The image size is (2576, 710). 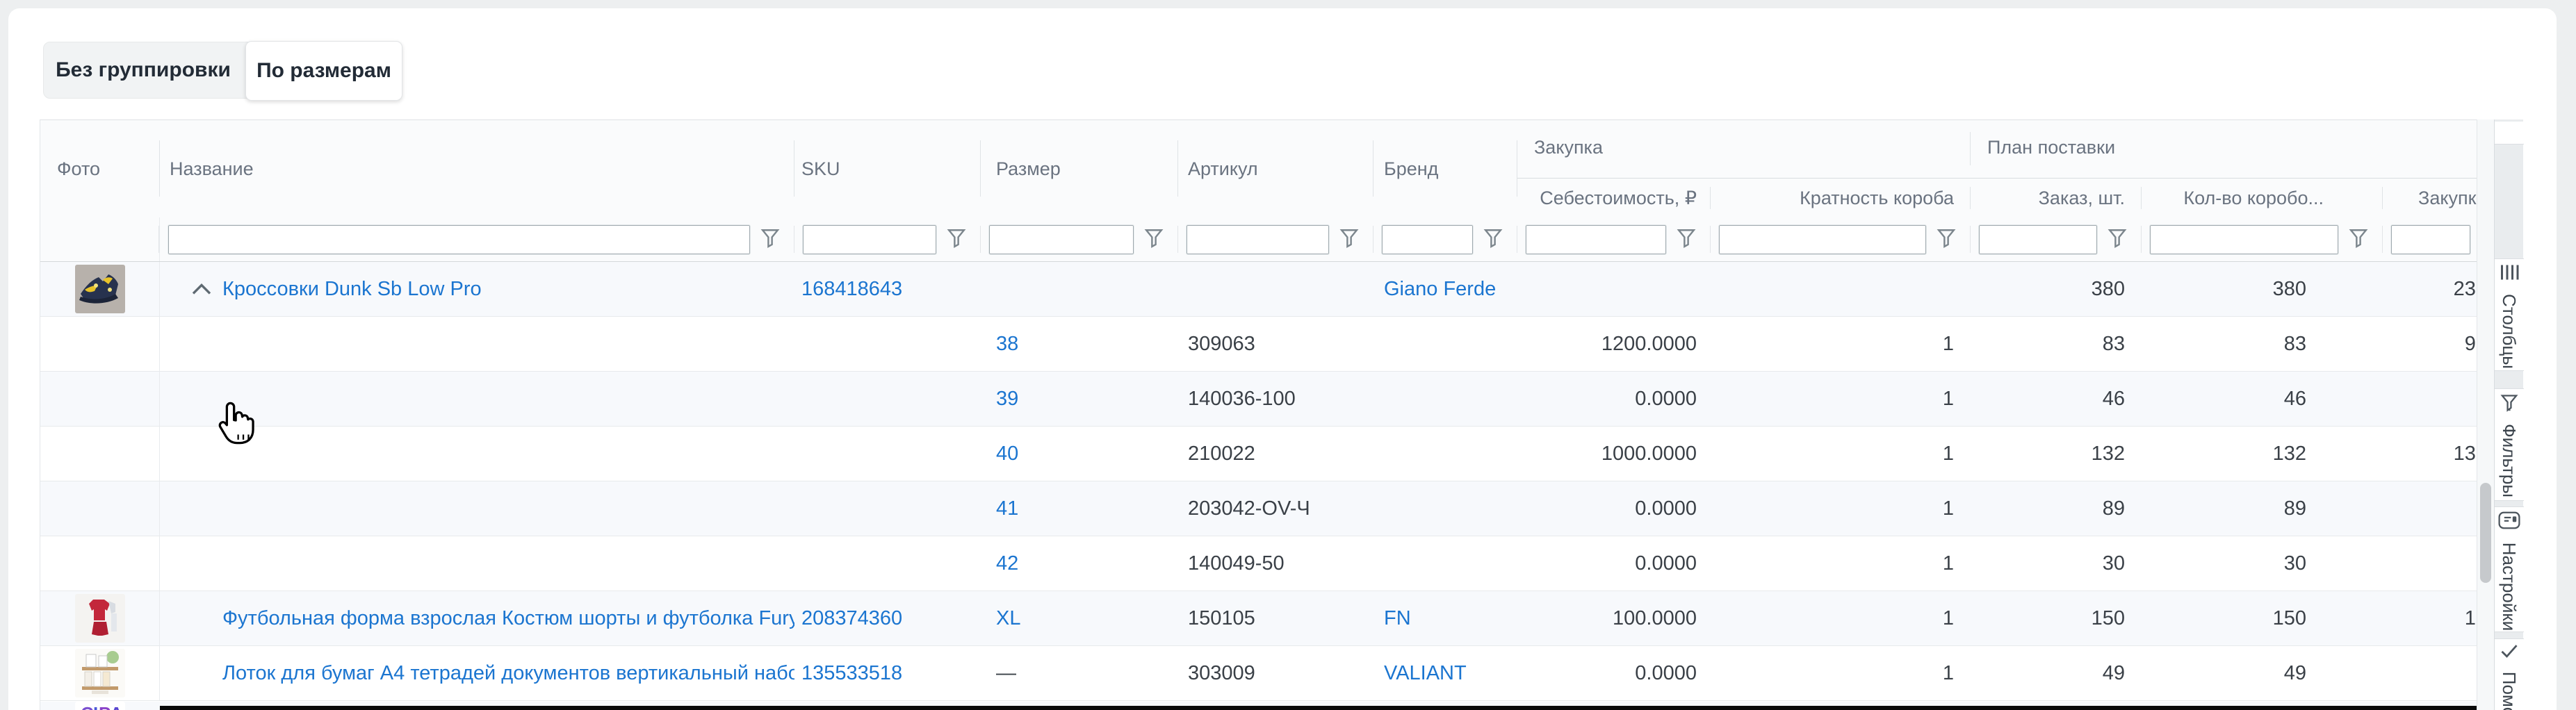 What do you see at coordinates (143, 69) in the screenshot?
I see `no-grouping-button: Без группировки` at bounding box center [143, 69].